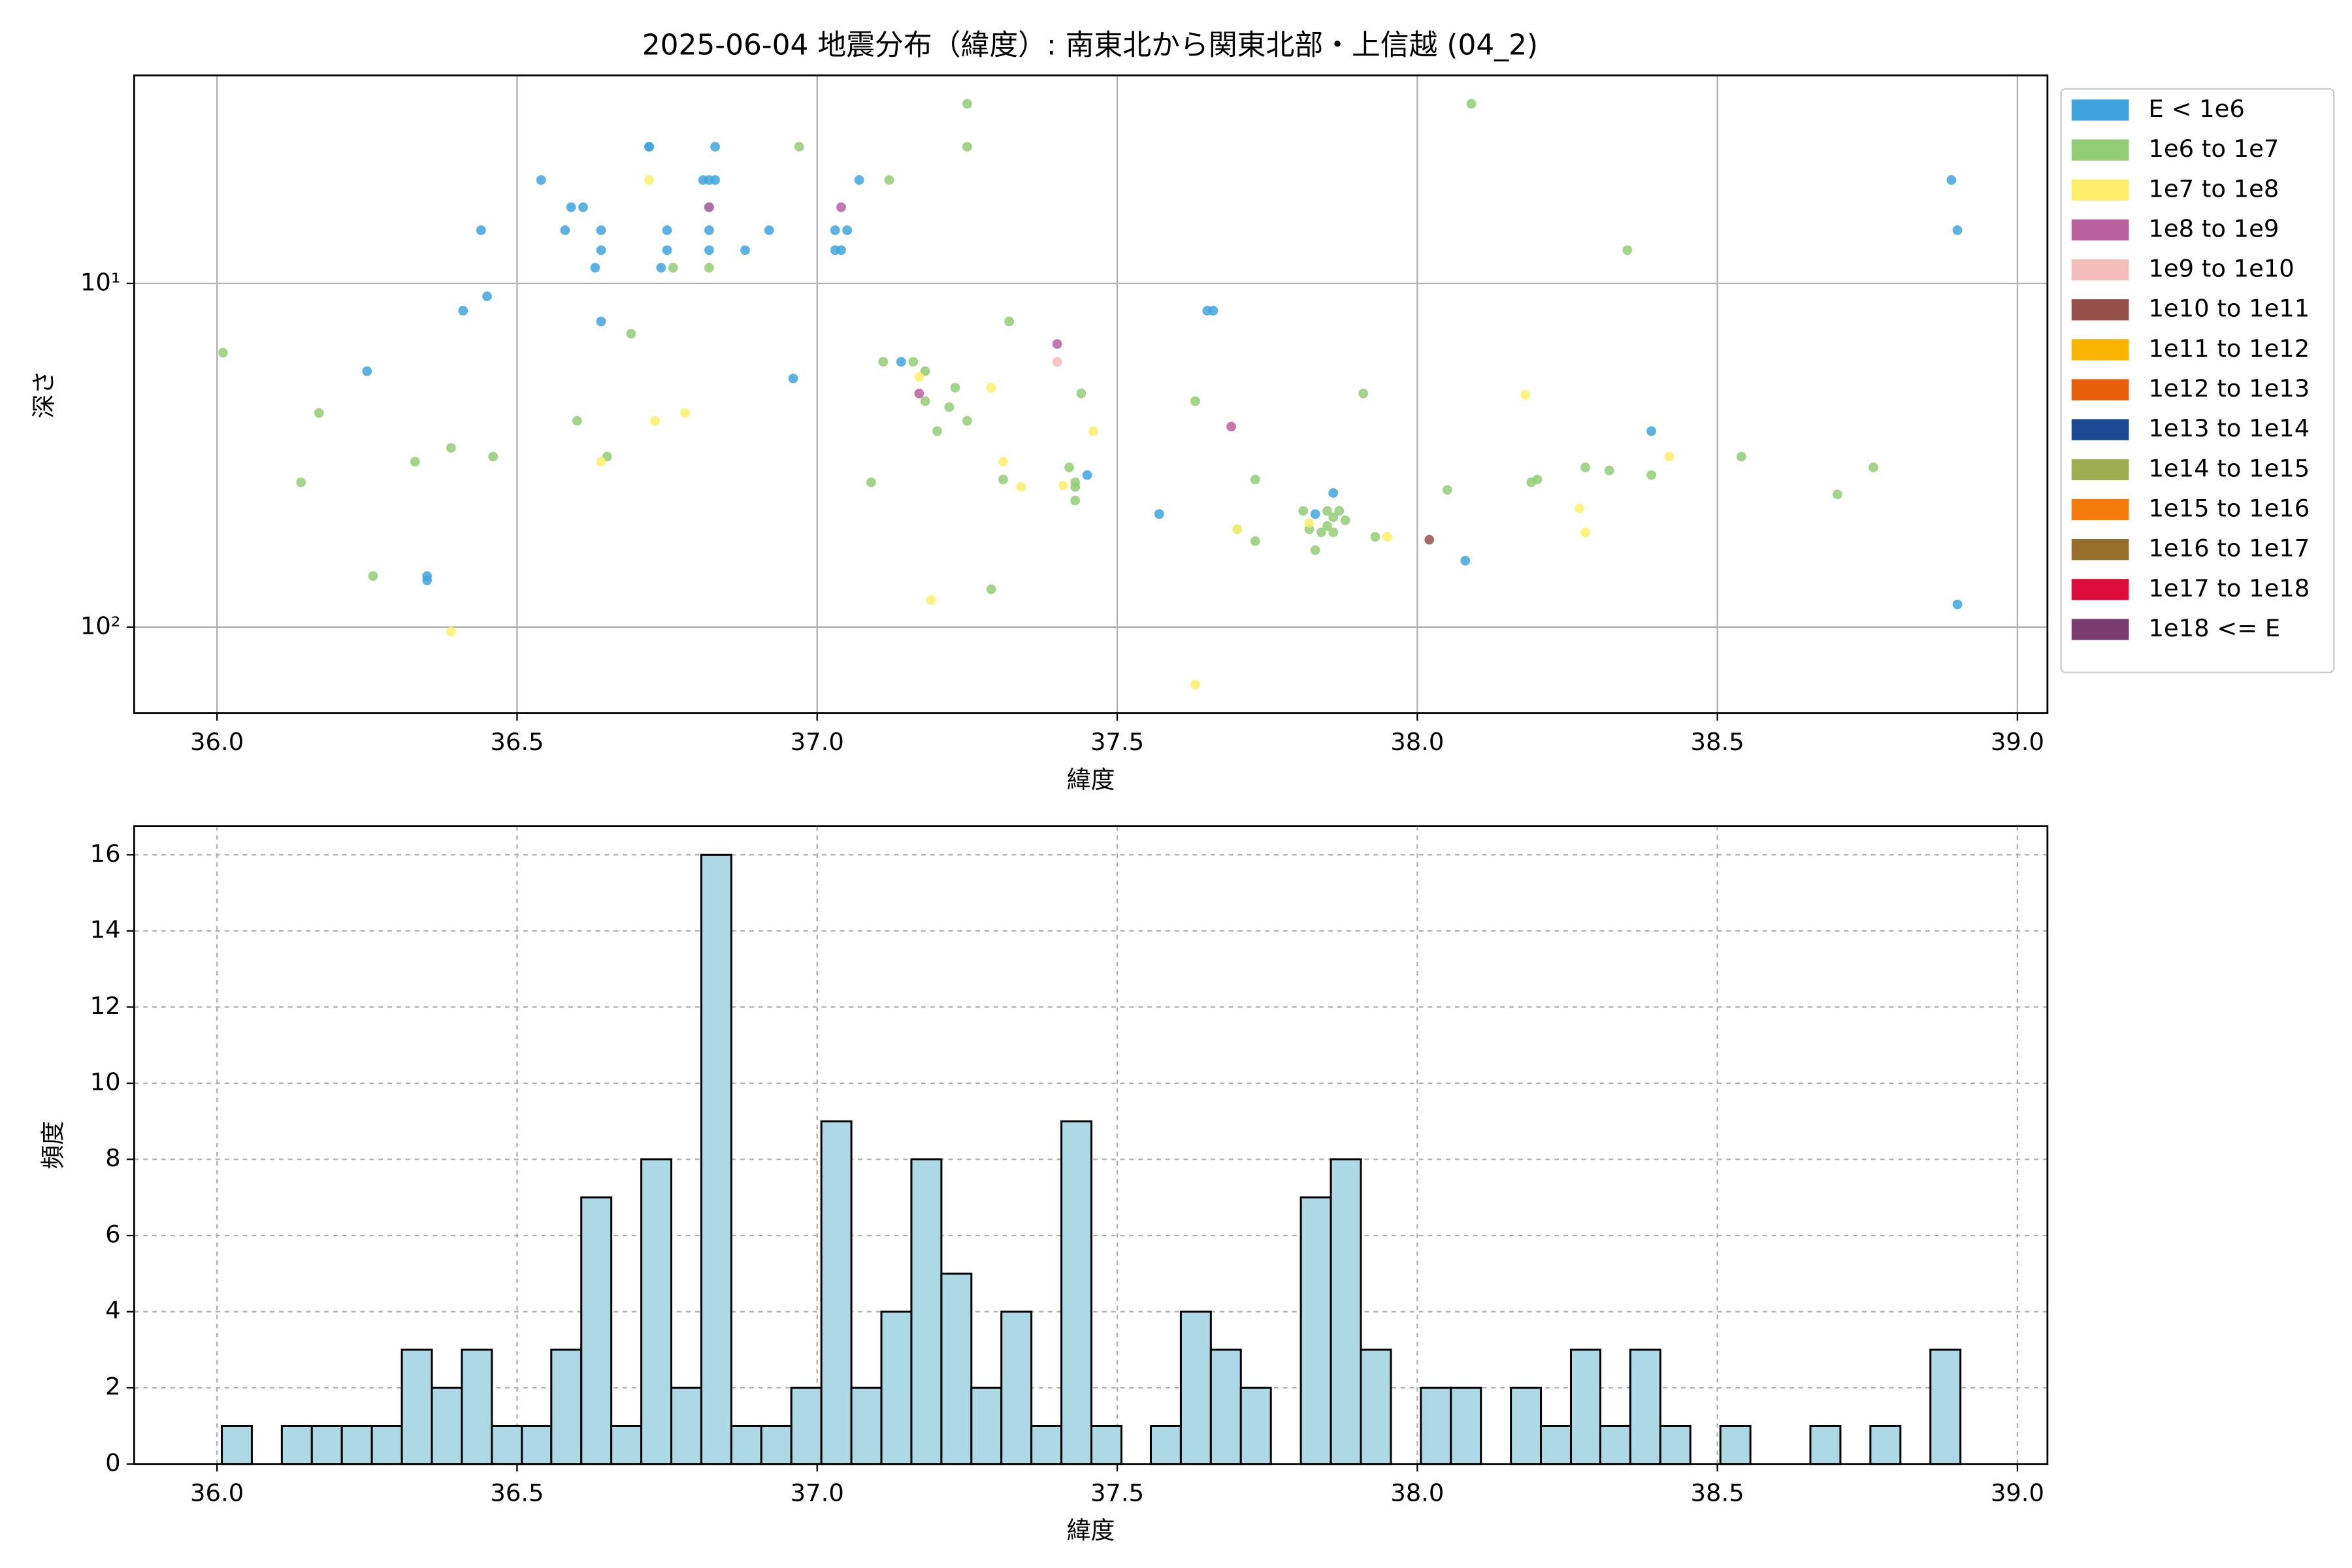  What do you see at coordinates (53, 1145) in the screenshot?
I see `y-axis-label: 頻度` at bounding box center [53, 1145].